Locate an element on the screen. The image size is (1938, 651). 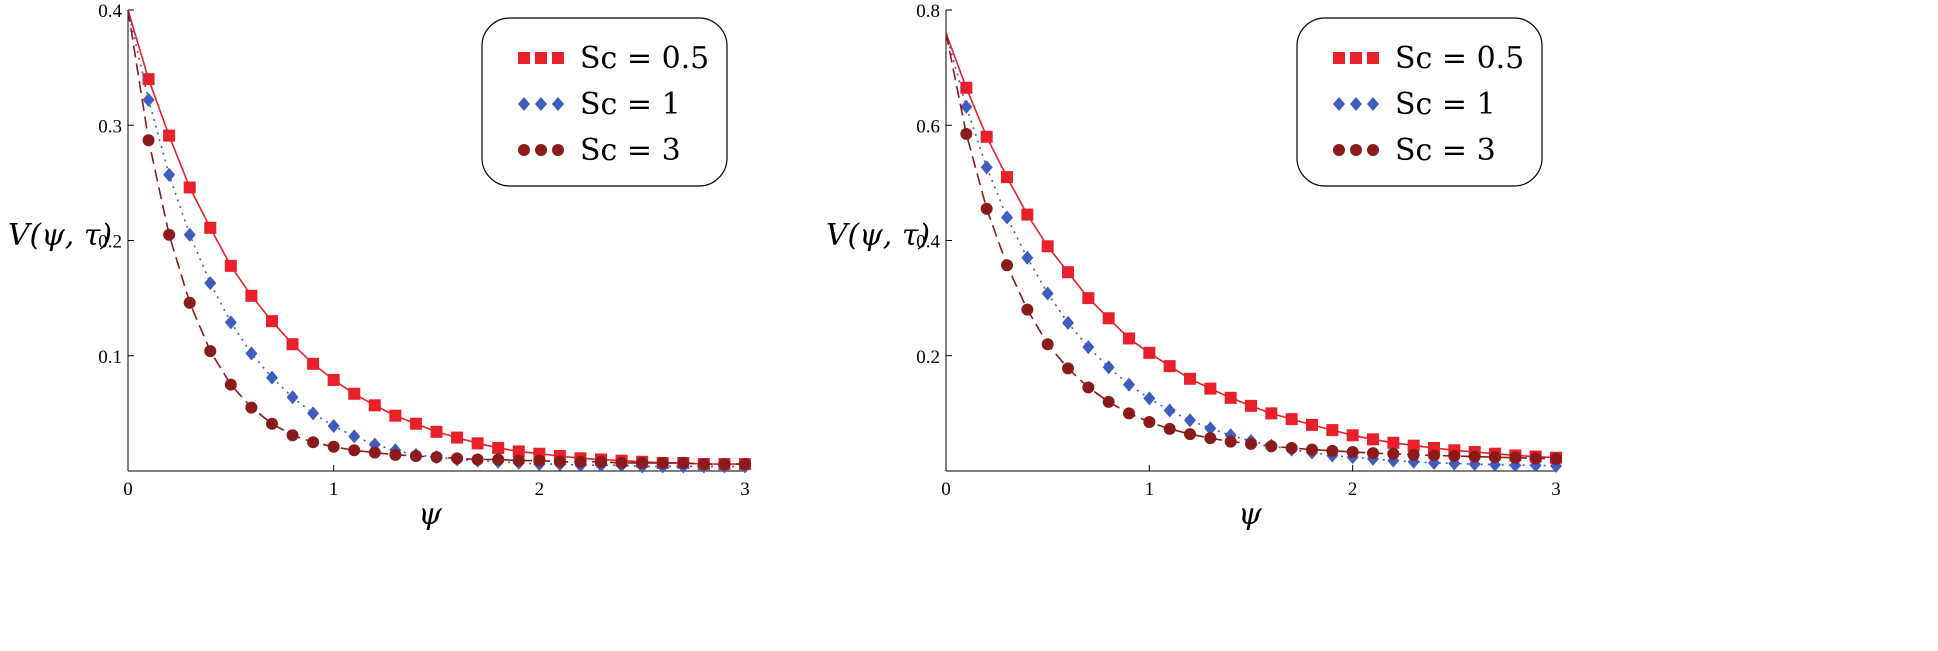
y-tick-label: 0.8 is located at coordinates (928, 11).